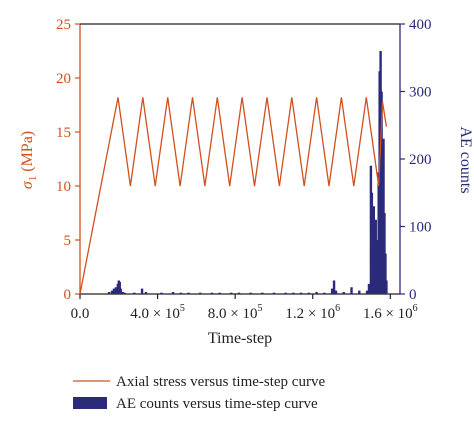  I want to click on left-tick-label: 15, so click(63, 133).